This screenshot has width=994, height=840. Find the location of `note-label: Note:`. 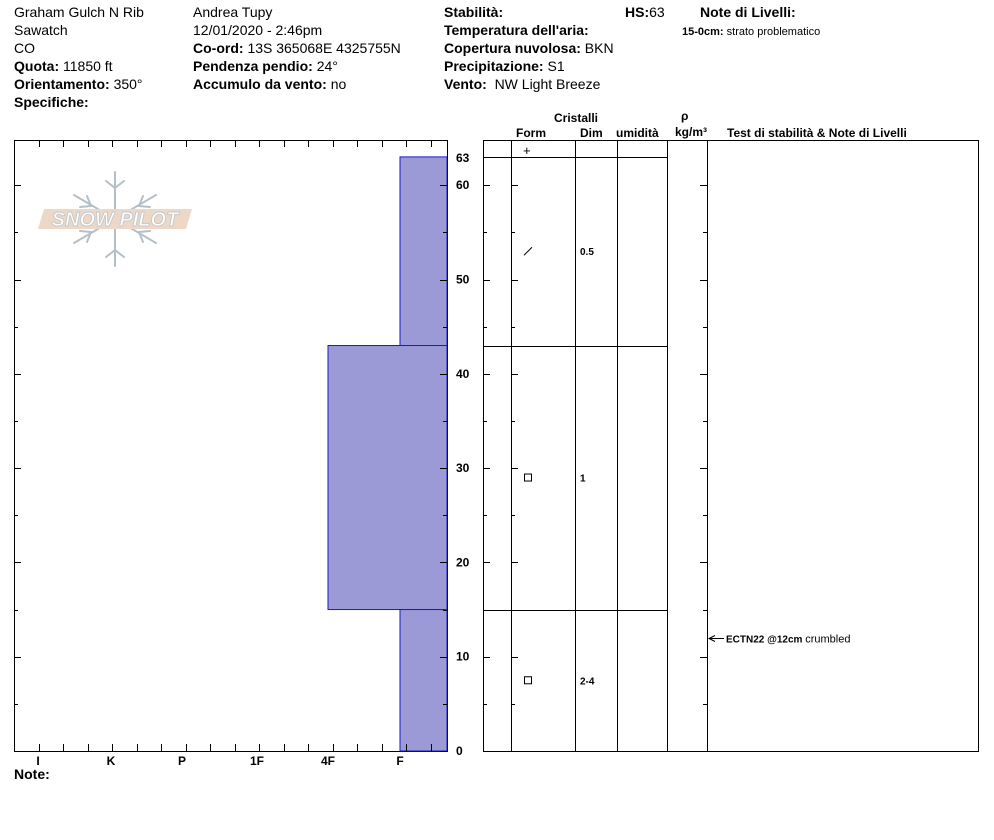

note-label: Note: is located at coordinates (32, 774).